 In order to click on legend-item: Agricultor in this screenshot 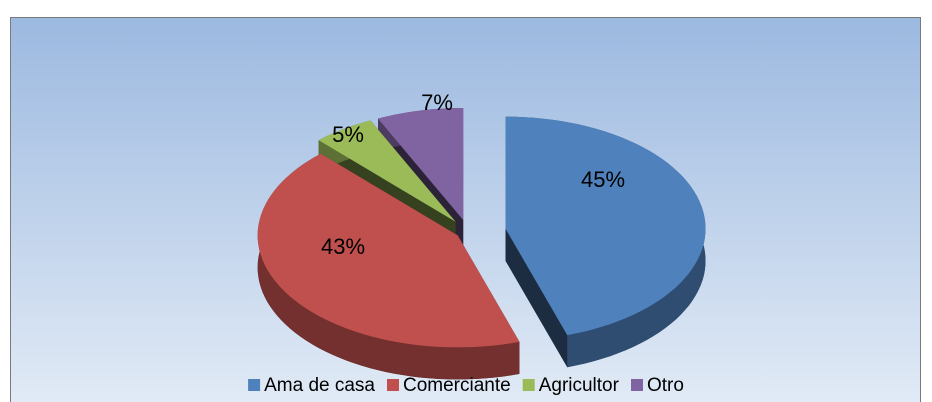, I will do `click(571, 385)`.